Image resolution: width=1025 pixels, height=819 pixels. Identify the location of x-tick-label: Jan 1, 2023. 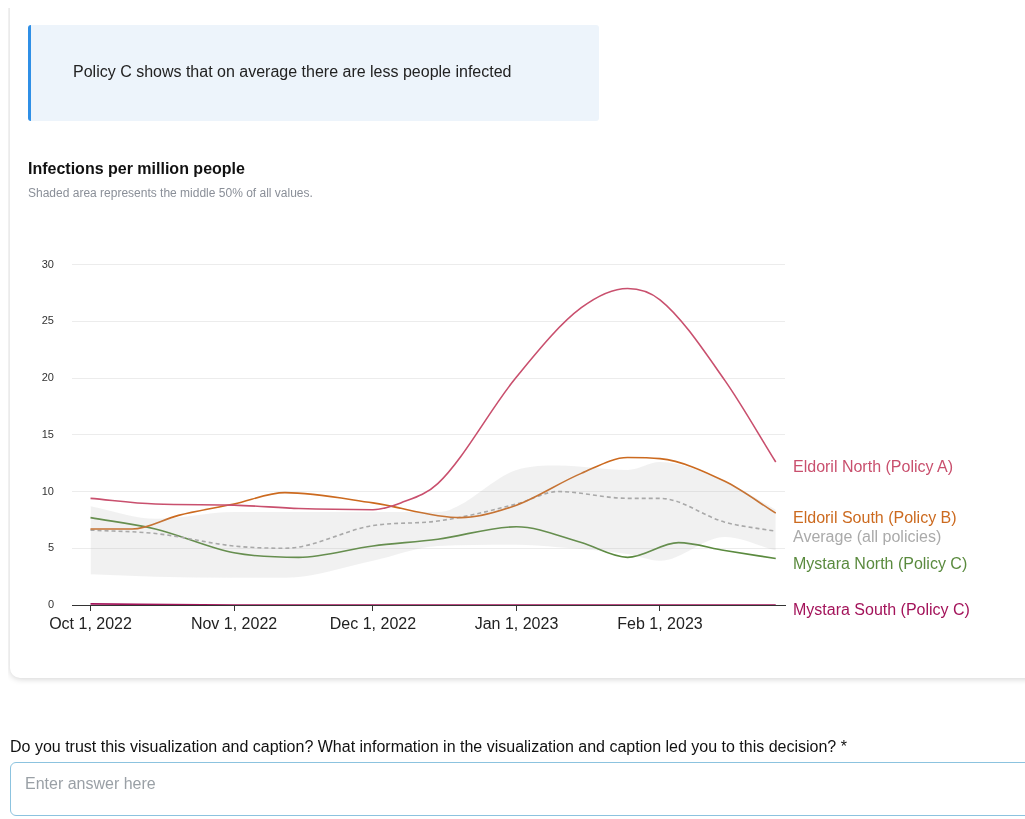
(516, 624).